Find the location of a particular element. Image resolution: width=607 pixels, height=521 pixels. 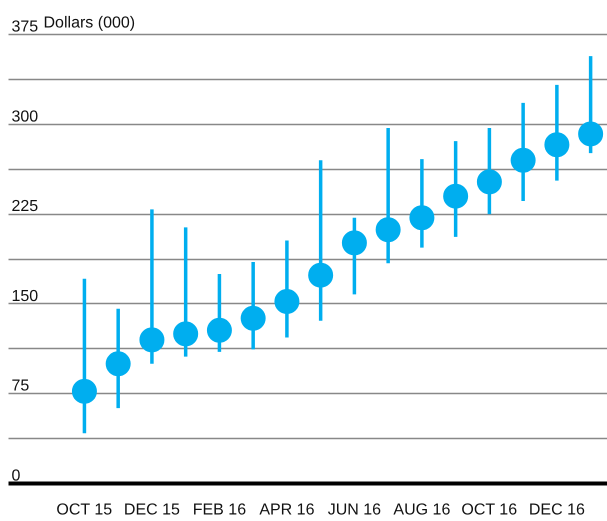

x-tick-label: APR 16 is located at coordinates (287, 510).